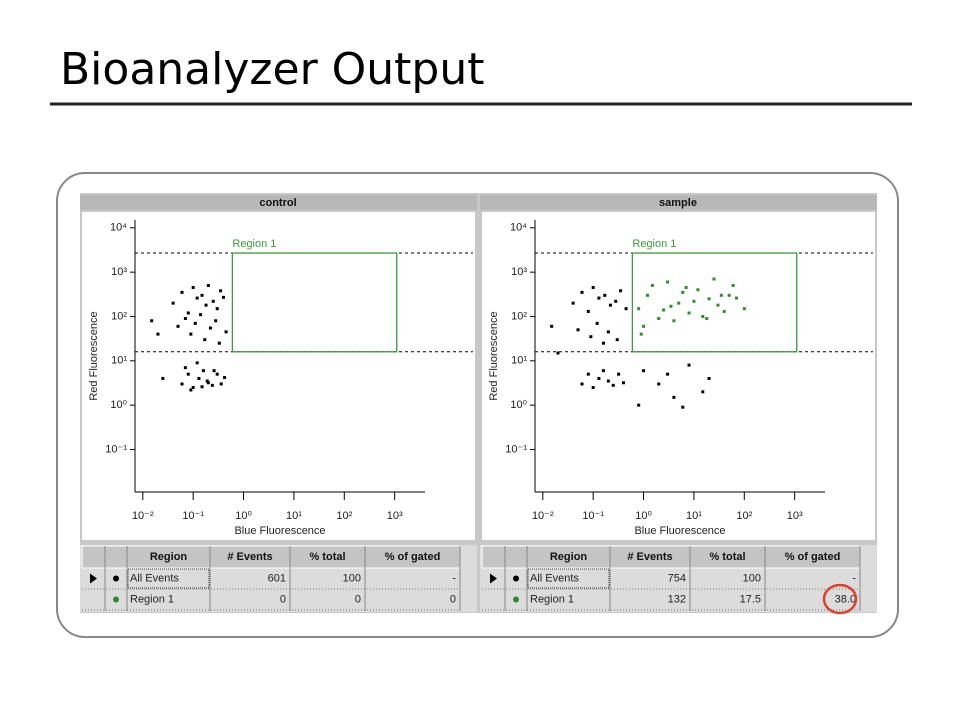 The height and width of the screenshot is (720, 960). Describe the element at coordinates (413, 557) in the screenshot. I see `column-header: % of gated` at that location.